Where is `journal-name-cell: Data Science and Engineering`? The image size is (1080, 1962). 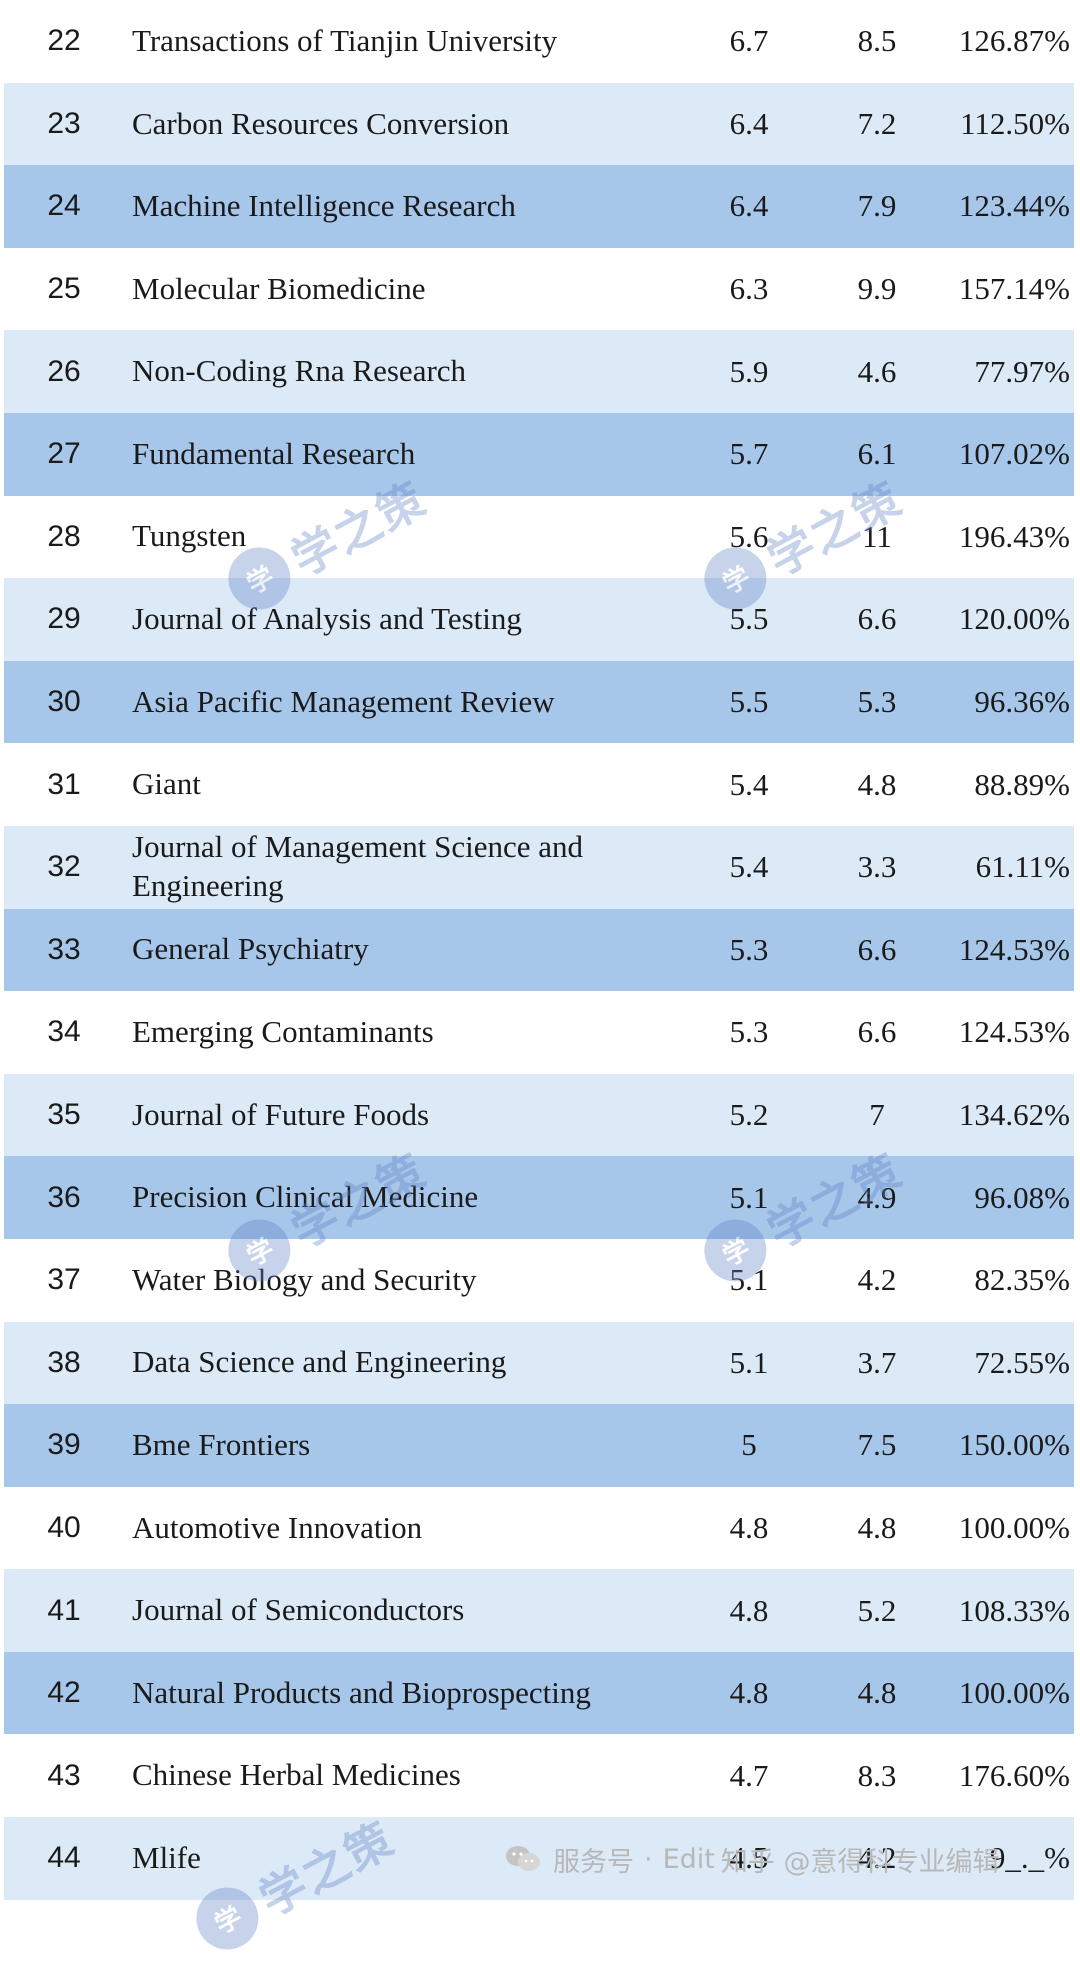
journal-name-cell: Data Science and Engineering is located at coordinates (319, 1362).